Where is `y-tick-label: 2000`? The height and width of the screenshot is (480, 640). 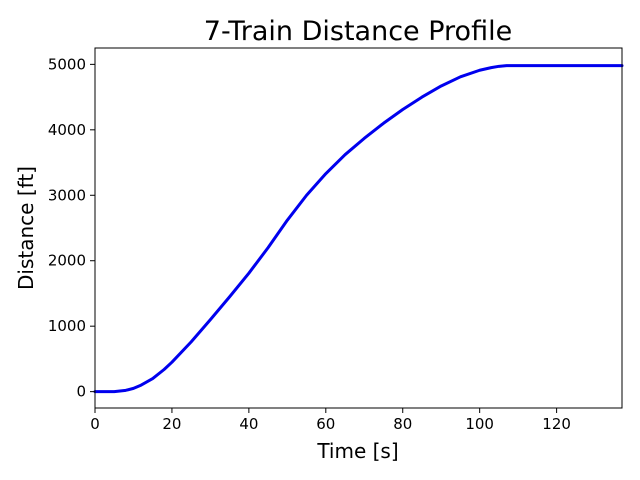
y-tick-label: 2000 is located at coordinates (67, 261).